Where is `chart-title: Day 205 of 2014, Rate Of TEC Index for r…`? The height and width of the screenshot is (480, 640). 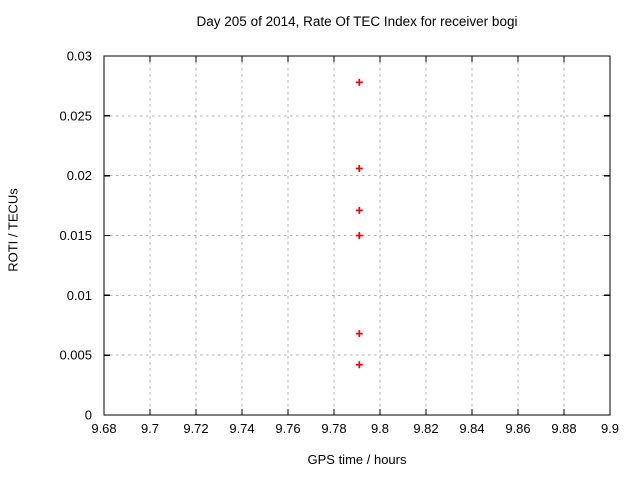
chart-title: Day 205 of 2014, Rate Of TEC Index for r… is located at coordinates (357, 21).